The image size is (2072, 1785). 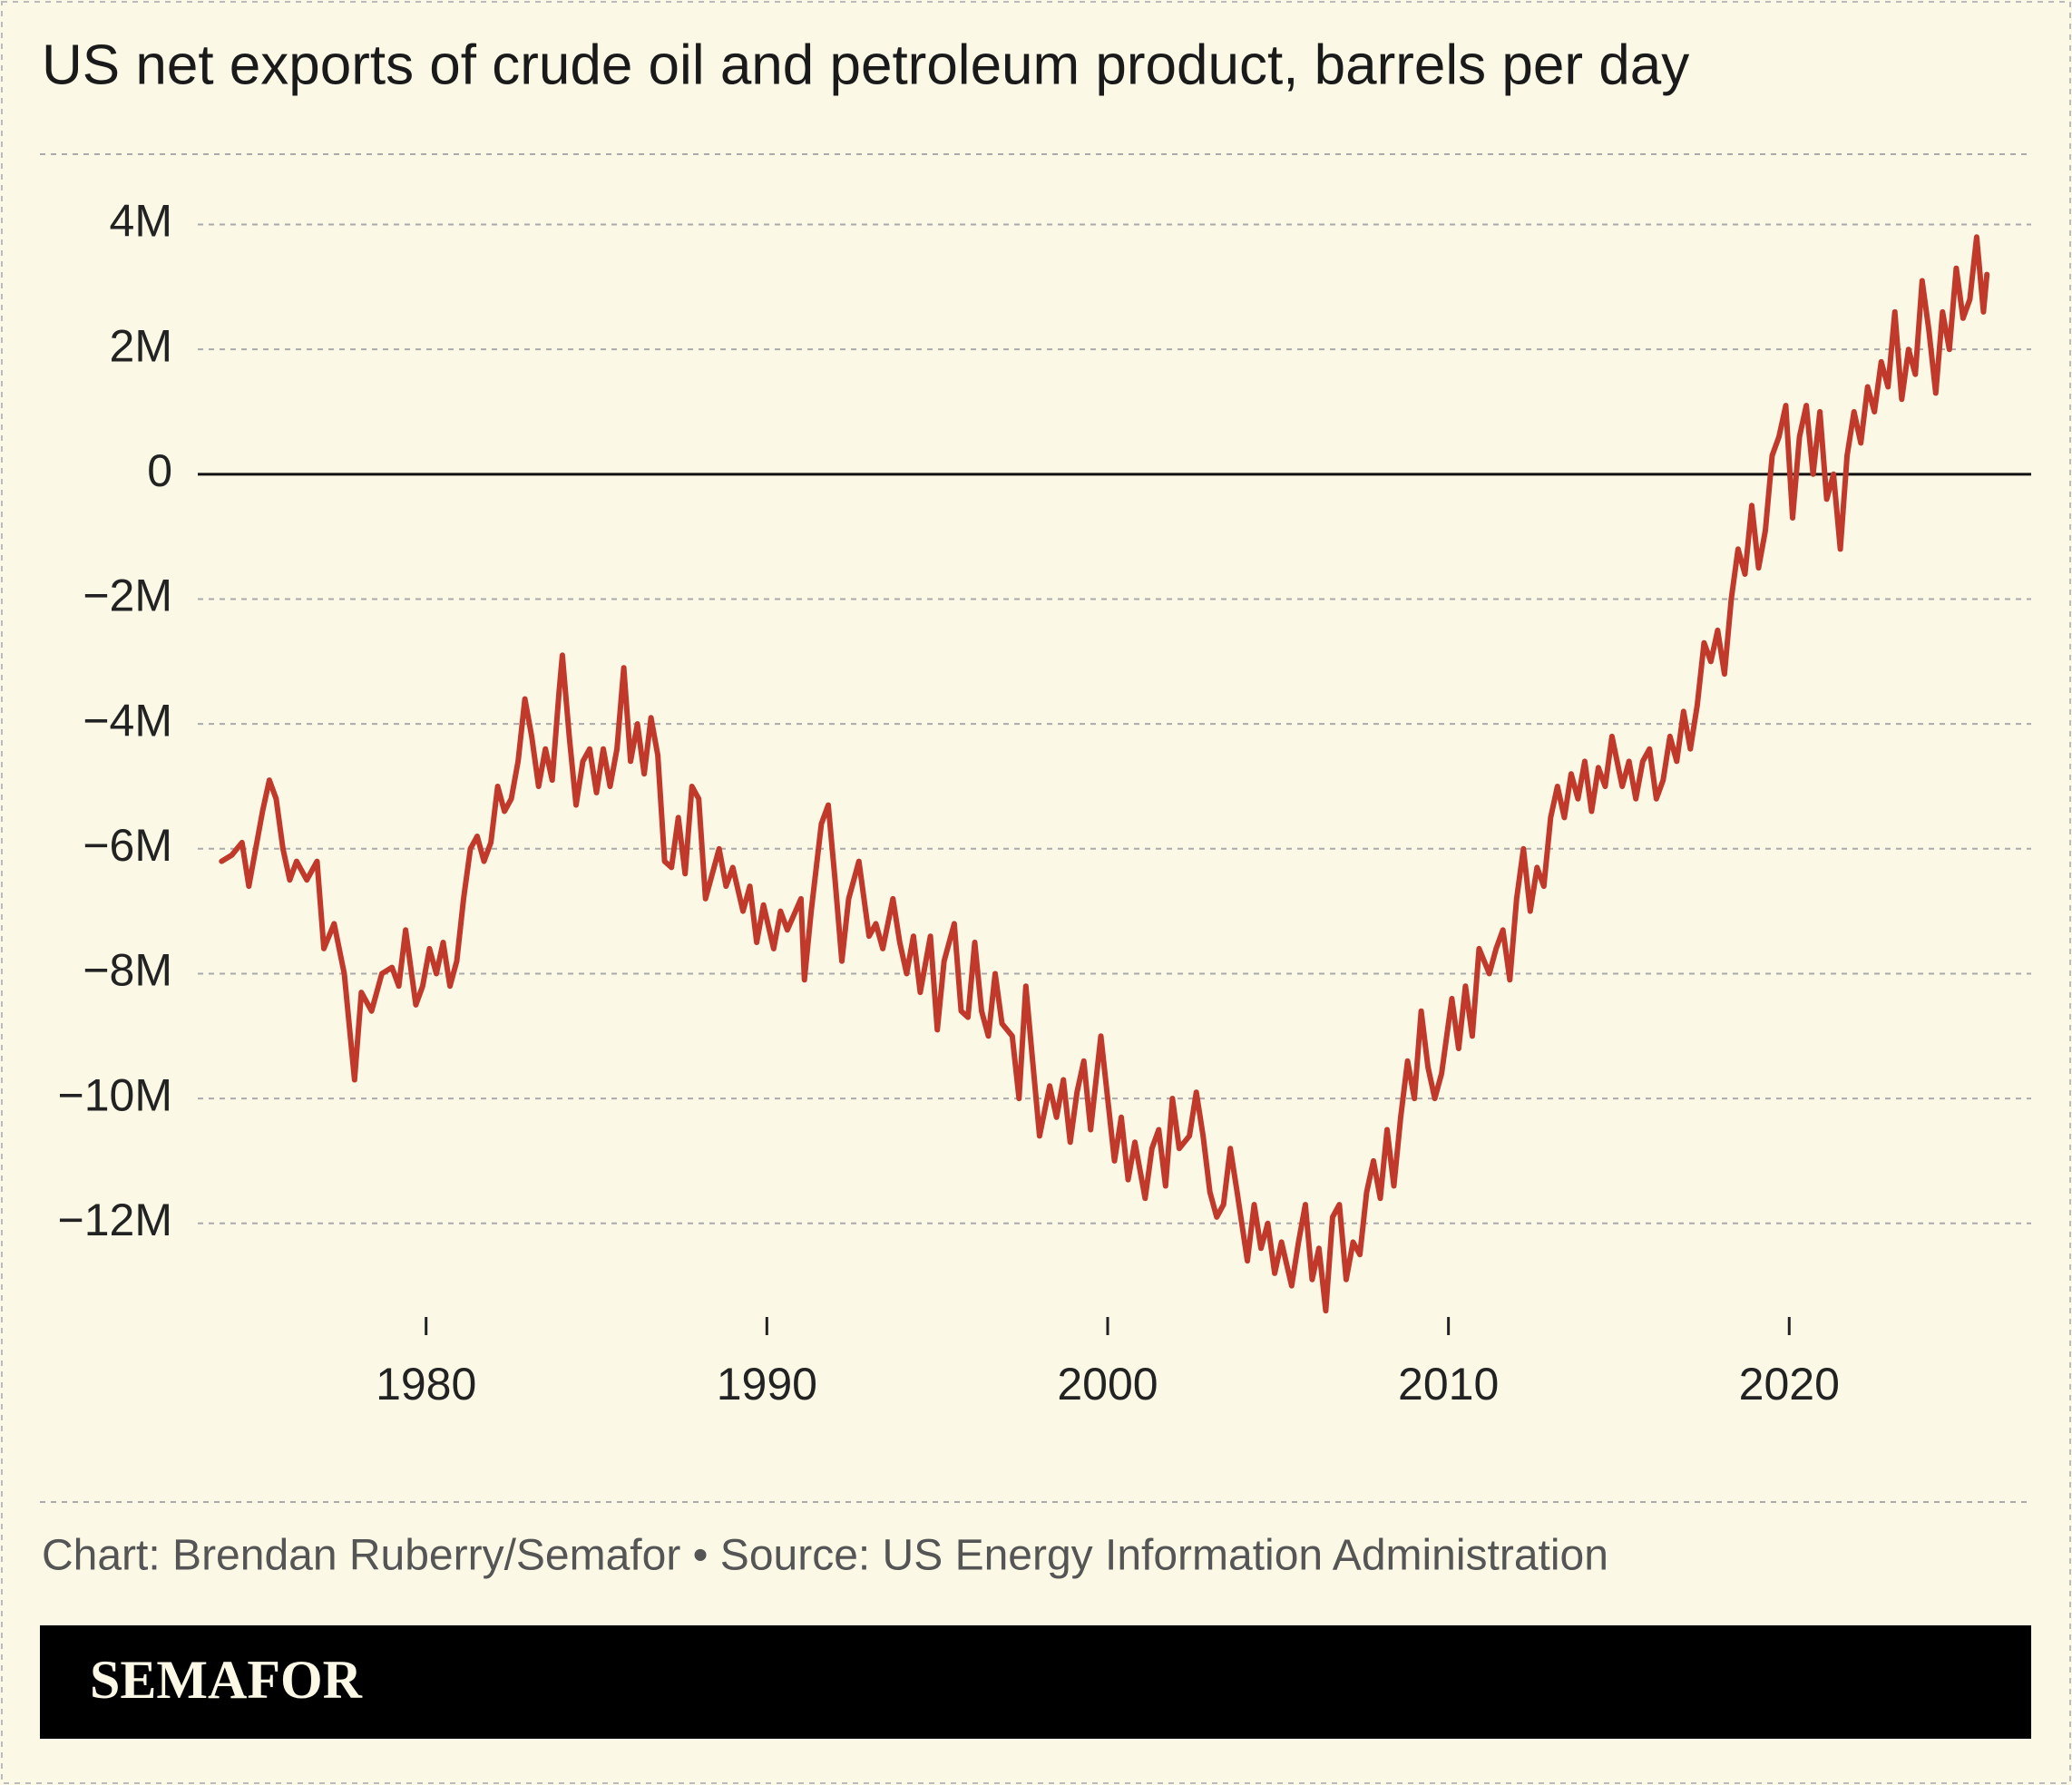 What do you see at coordinates (141, 221) in the screenshot?
I see `y-tick-label: 4M` at bounding box center [141, 221].